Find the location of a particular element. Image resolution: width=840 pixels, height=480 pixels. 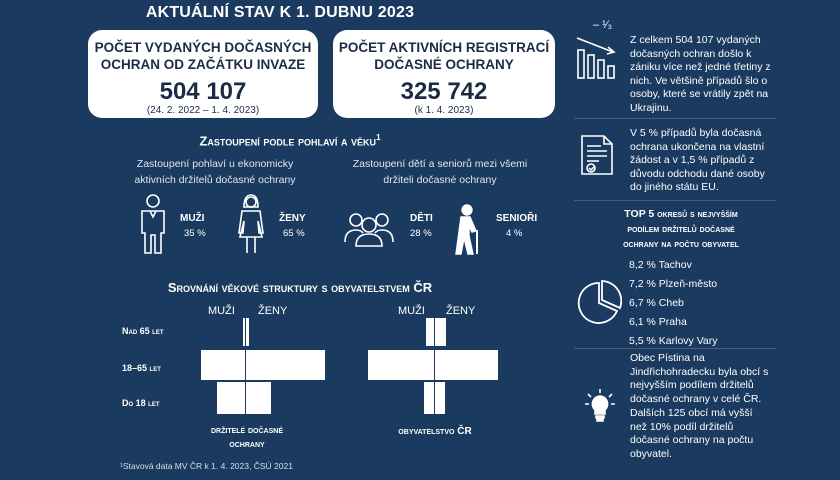

top5-title-2: podílem držitelů dočasné is located at coordinates (681, 229).